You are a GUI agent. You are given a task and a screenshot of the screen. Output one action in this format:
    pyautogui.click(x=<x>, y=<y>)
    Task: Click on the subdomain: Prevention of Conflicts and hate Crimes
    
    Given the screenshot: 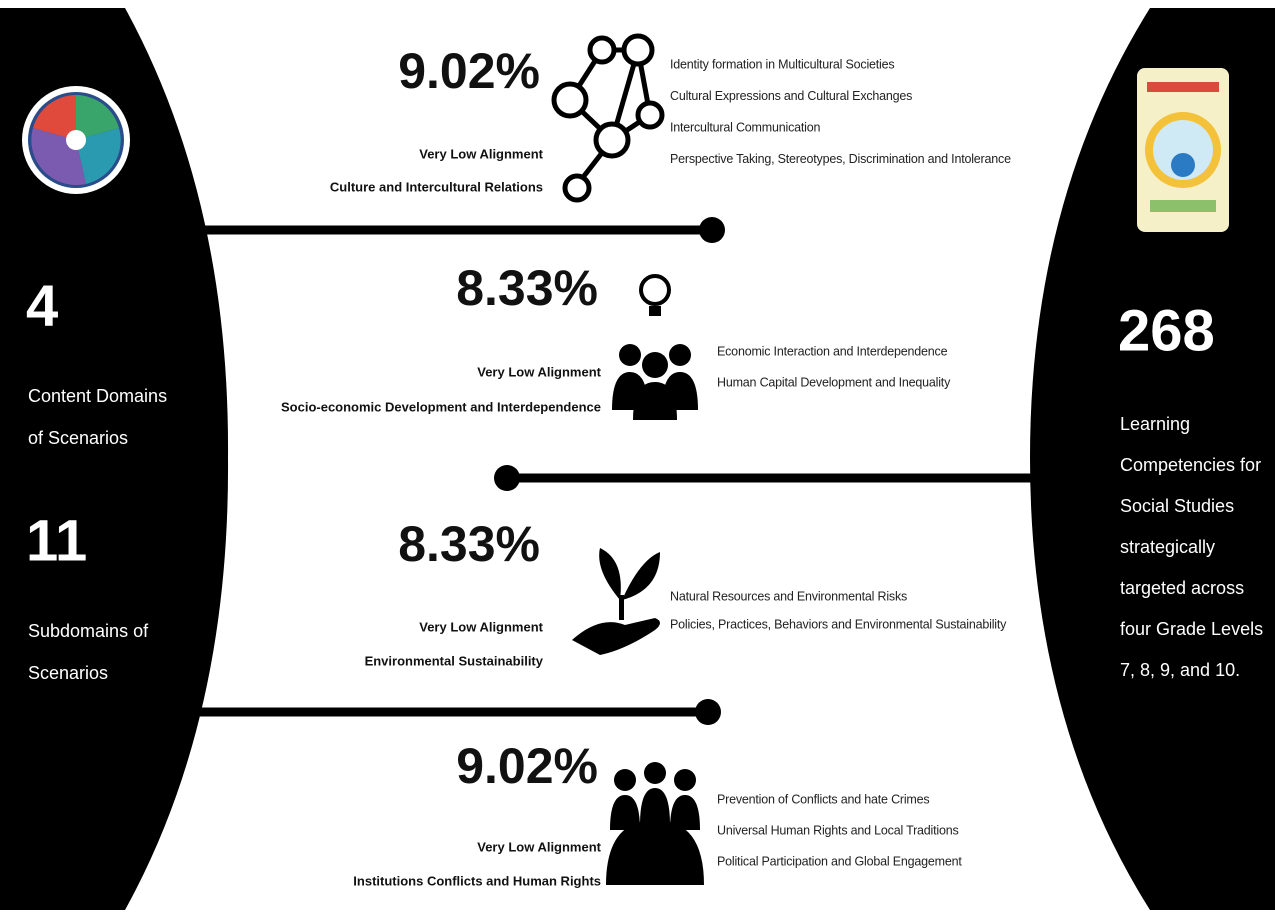 What is the action you would take?
    pyautogui.click(x=823, y=799)
    